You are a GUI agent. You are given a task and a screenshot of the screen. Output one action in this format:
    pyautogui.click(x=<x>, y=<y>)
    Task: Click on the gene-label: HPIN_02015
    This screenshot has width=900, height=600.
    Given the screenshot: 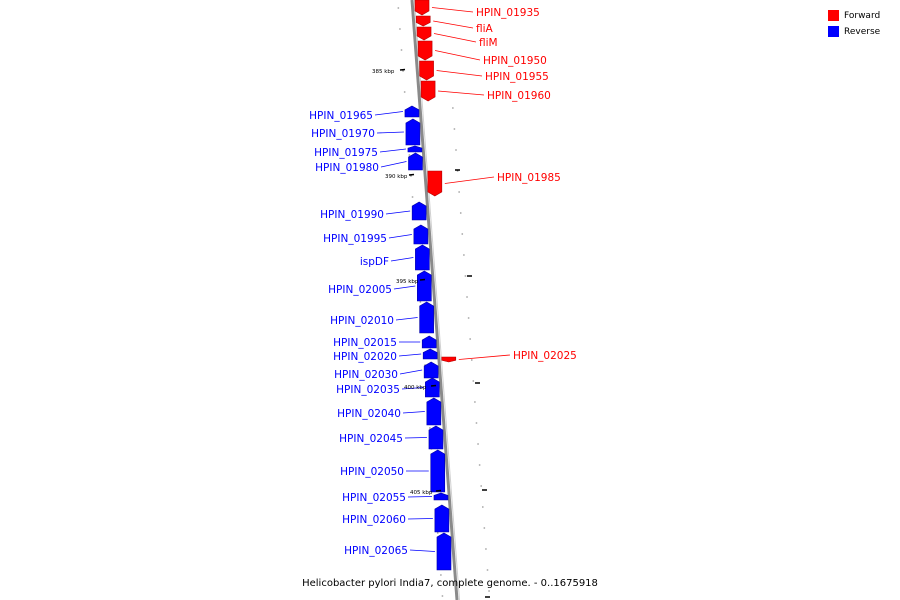 What is the action you would take?
    pyautogui.click(x=365, y=343)
    